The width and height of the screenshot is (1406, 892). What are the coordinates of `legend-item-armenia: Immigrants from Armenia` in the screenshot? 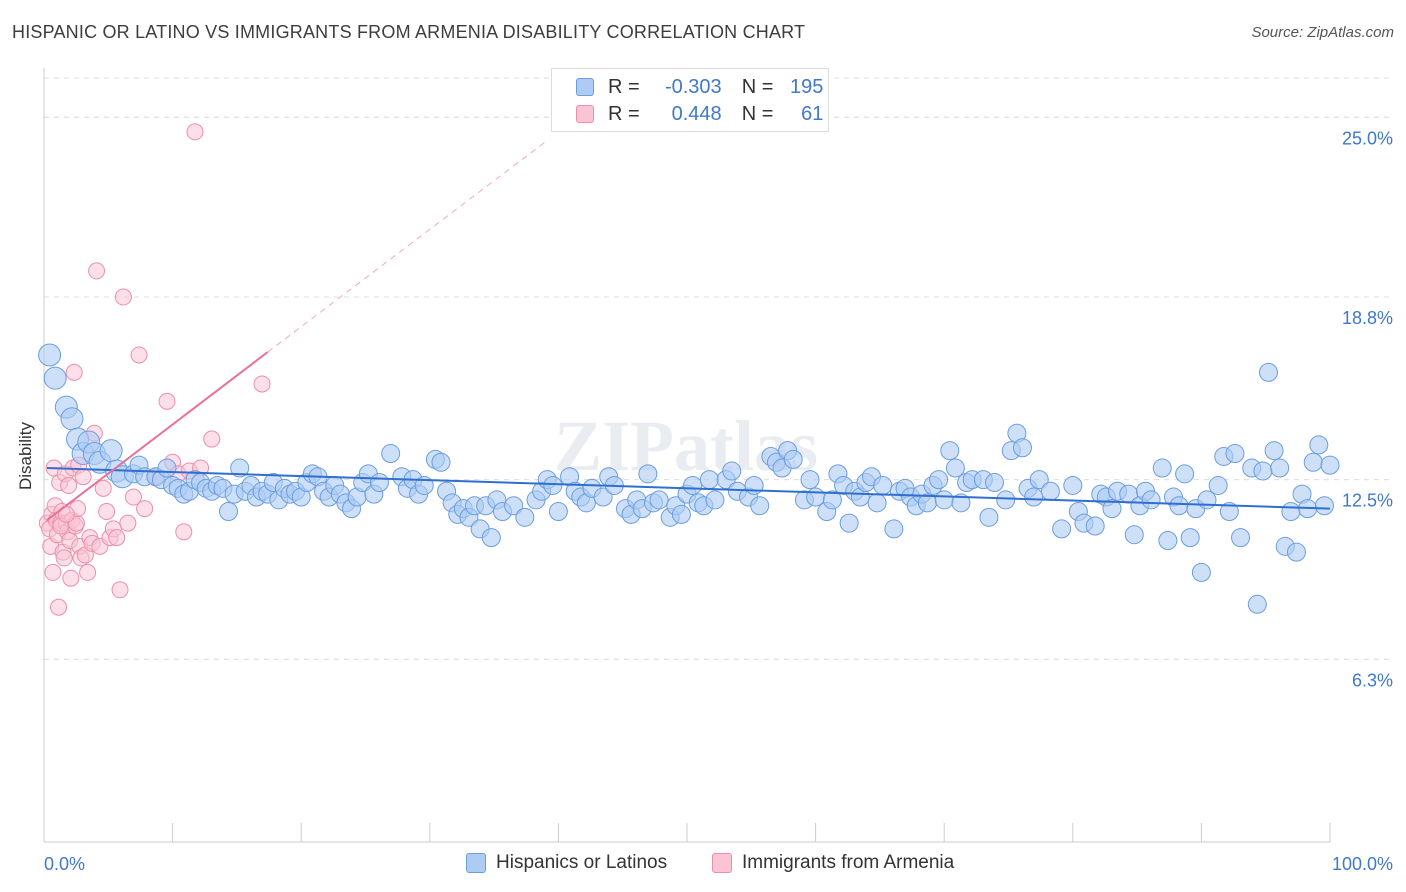 It's located at (833, 863).